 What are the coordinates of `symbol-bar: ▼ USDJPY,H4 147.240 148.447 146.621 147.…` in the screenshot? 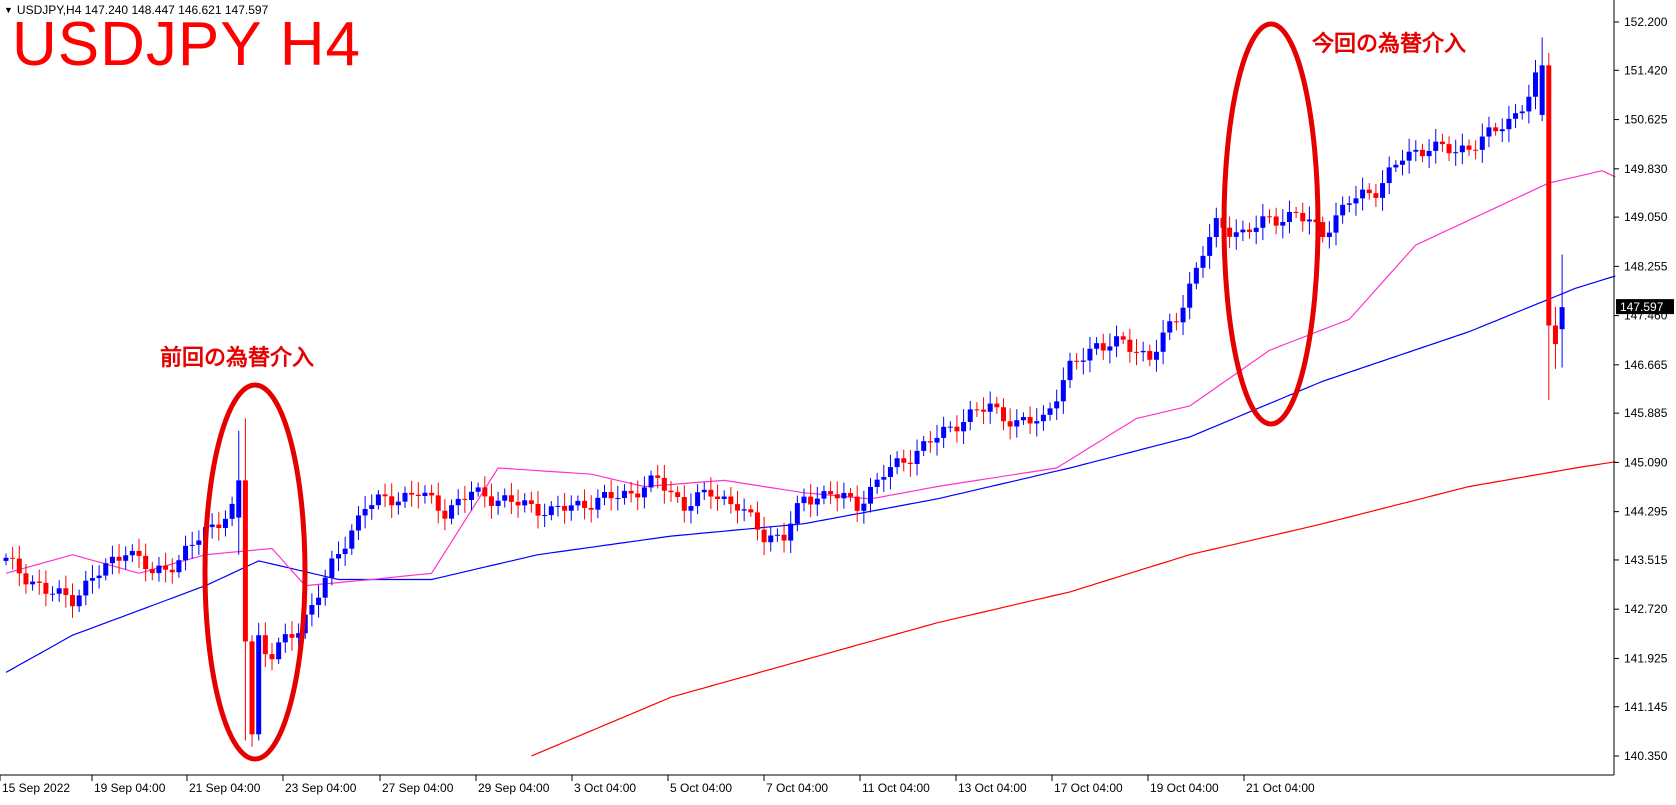 It's located at (136, 10).